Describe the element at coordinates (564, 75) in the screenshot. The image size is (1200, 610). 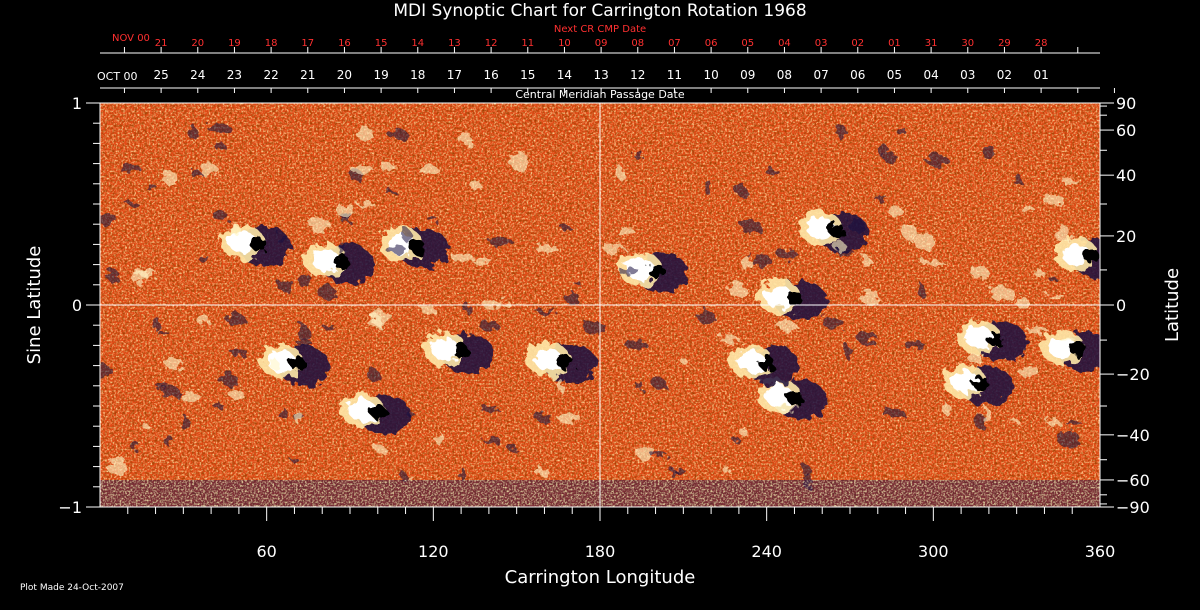
I see `cmp-day-label: 14` at that location.